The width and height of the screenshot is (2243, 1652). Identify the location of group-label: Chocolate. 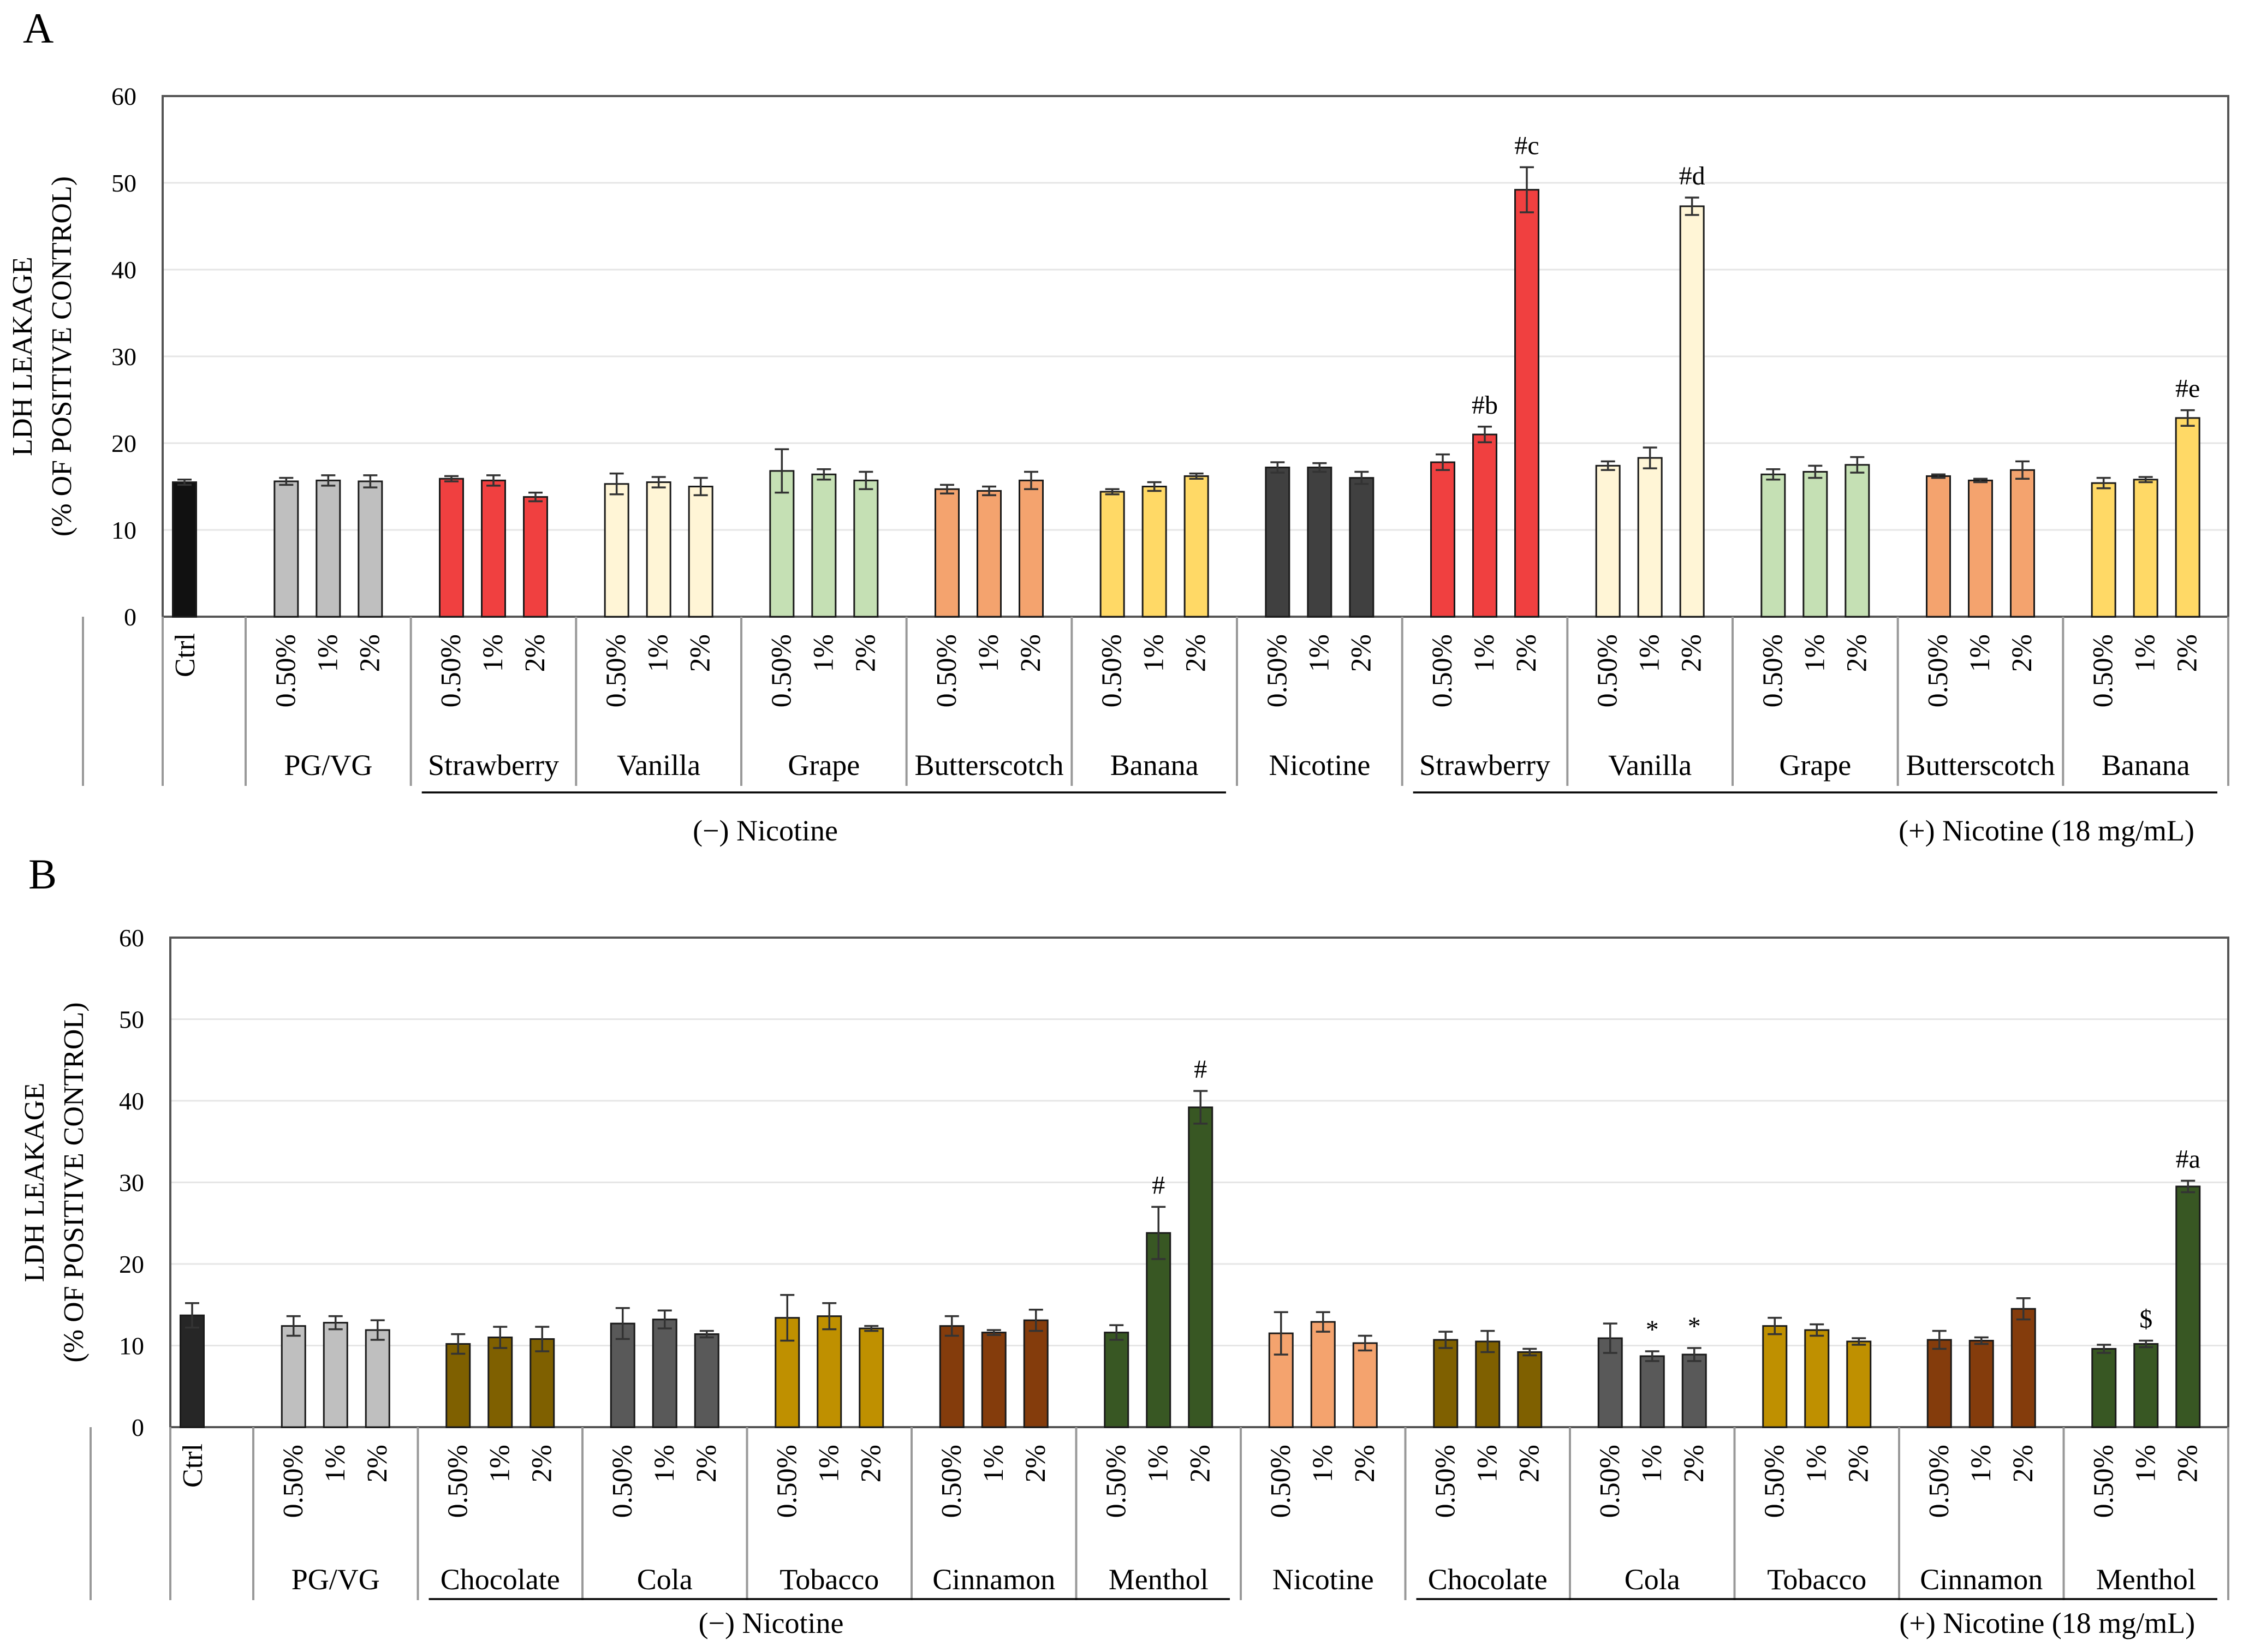
(500, 1579).